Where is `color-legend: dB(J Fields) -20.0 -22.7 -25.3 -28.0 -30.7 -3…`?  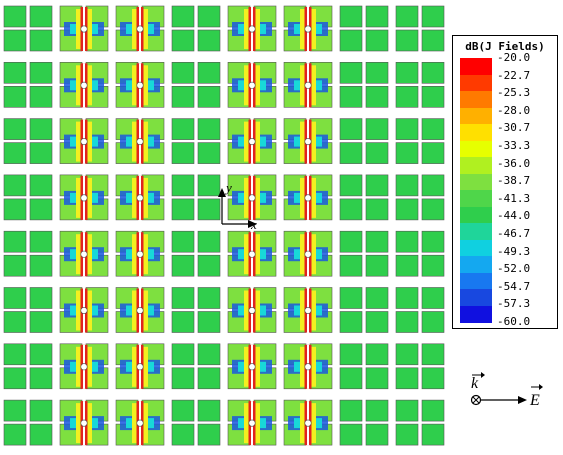 color-legend: dB(J Fields) -20.0 -22.7 -25.3 -28.0 -30.7 -3… is located at coordinates (505, 182).